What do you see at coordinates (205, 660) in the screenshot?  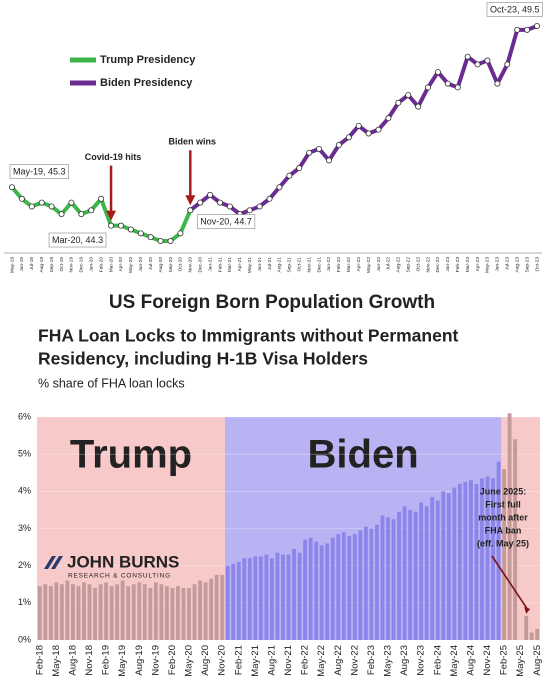 I see `x-tick-label: Aug-20` at bounding box center [205, 660].